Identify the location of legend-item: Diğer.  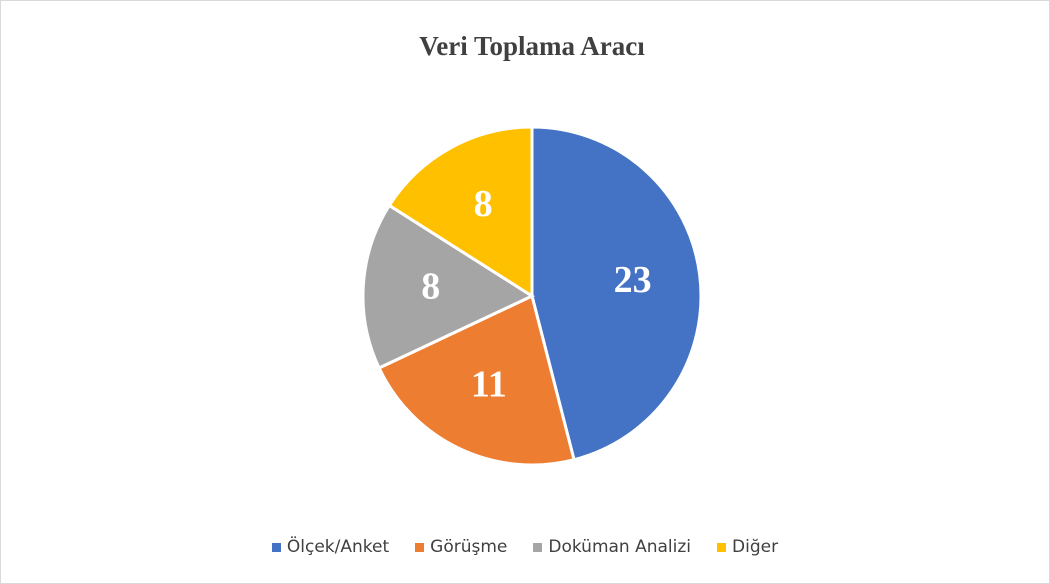
(747, 547).